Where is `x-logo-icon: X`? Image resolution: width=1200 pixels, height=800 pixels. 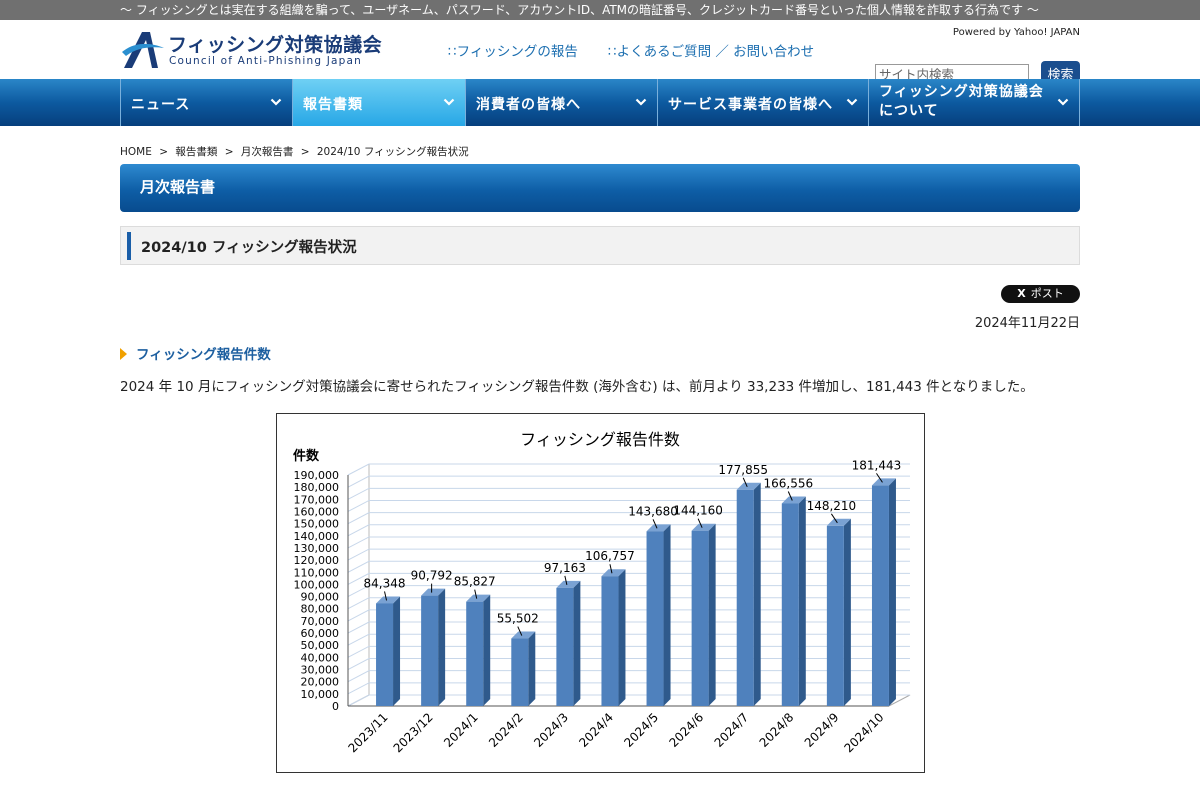 x-logo-icon: X is located at coordinates (1021, 293).